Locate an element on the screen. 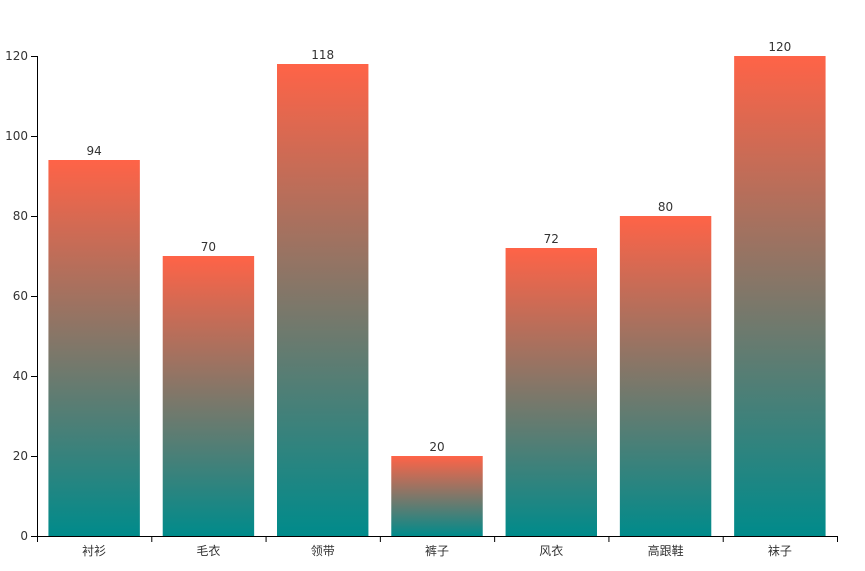 The image size is (865, 571). x-tick-label: 衬衫 is located at coordinates (94, 551).